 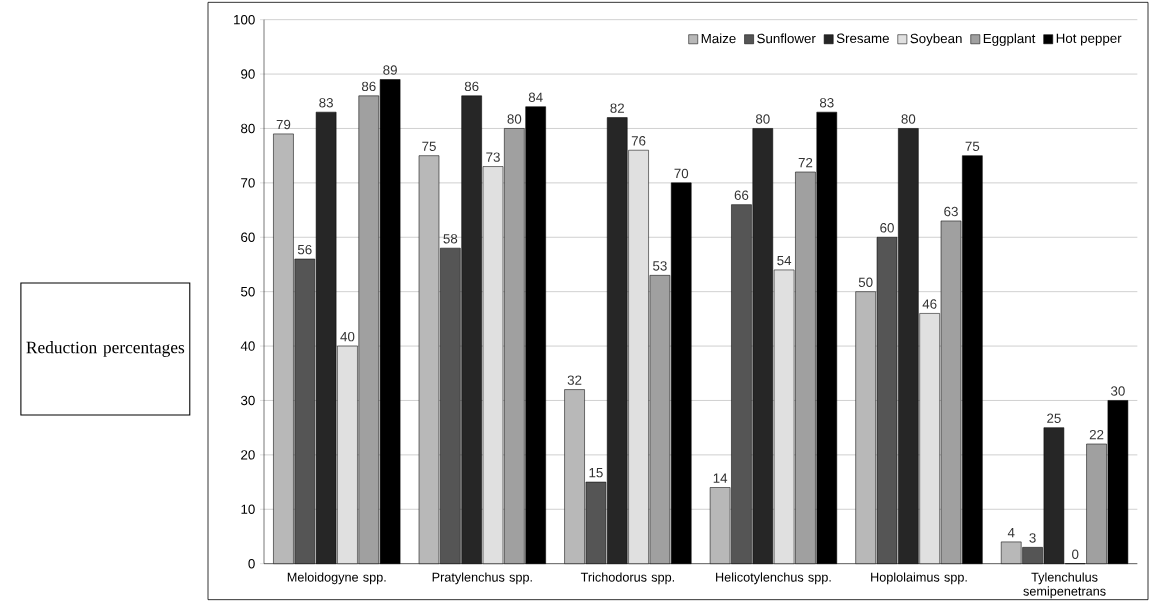 What do you see at coordinates (574, 380) in the screenshot?
I see `data-label: 32` at bounding box center [574, 380].